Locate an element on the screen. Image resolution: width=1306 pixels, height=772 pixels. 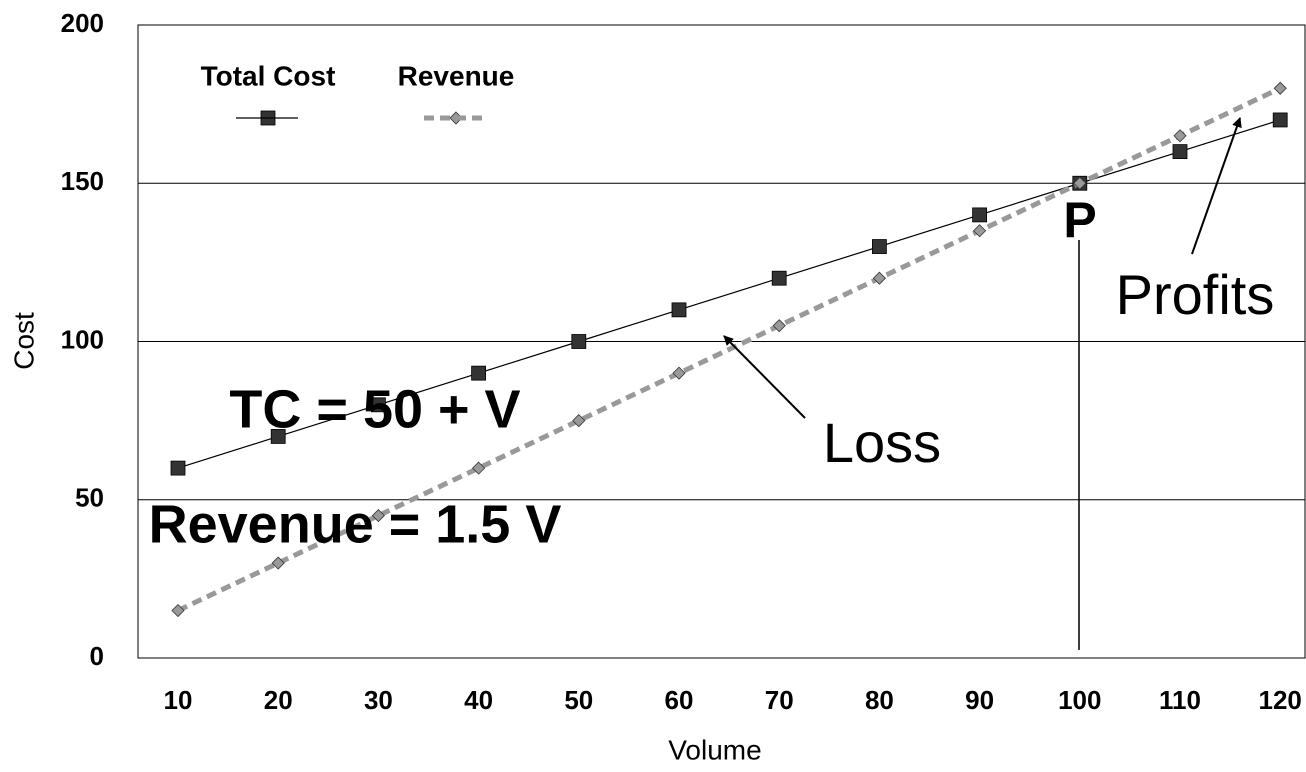
annotation: P is located at coordinates (1079, 220).